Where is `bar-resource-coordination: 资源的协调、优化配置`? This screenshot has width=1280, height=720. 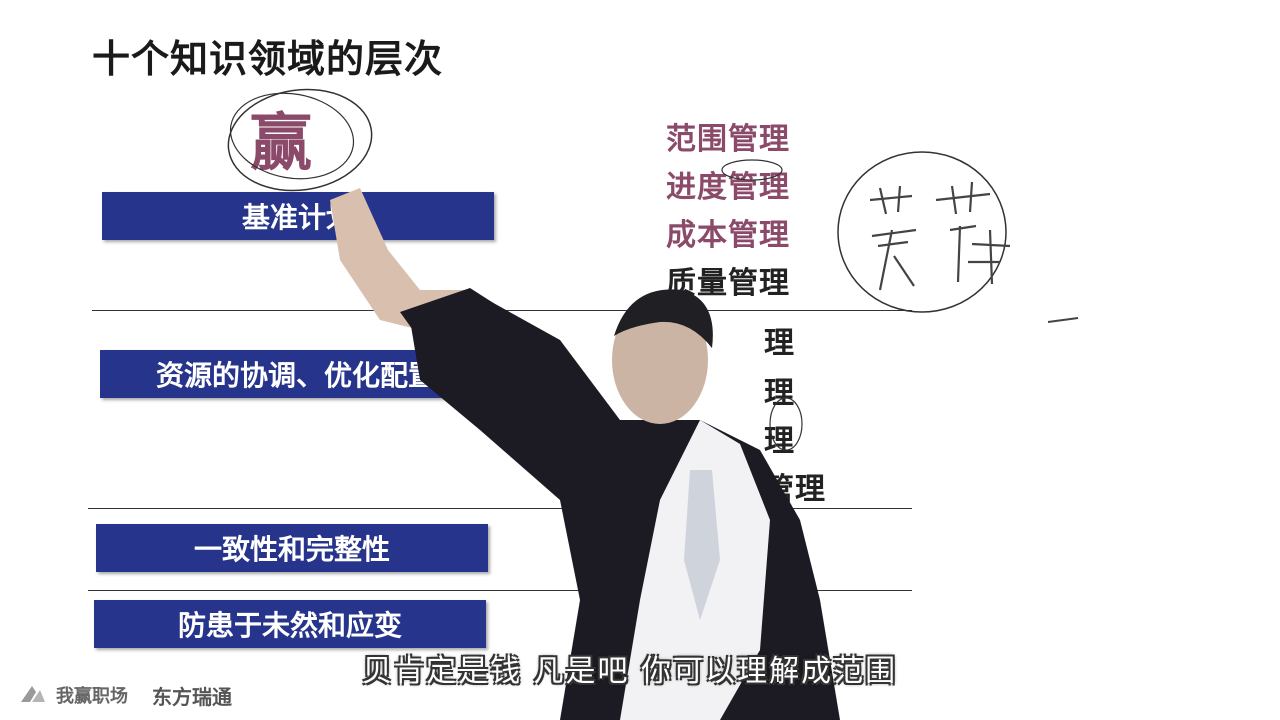
bar-resource-coordination: 资源的协调、优化配置 is located at coordinates (296, 374).